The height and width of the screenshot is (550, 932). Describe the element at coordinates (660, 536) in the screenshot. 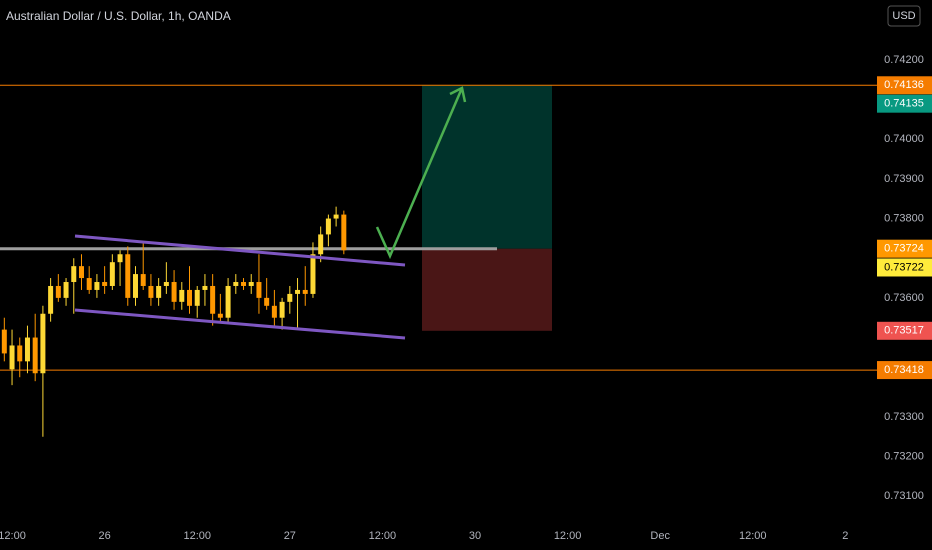

I see `x-tick-label: Dec` at that location.